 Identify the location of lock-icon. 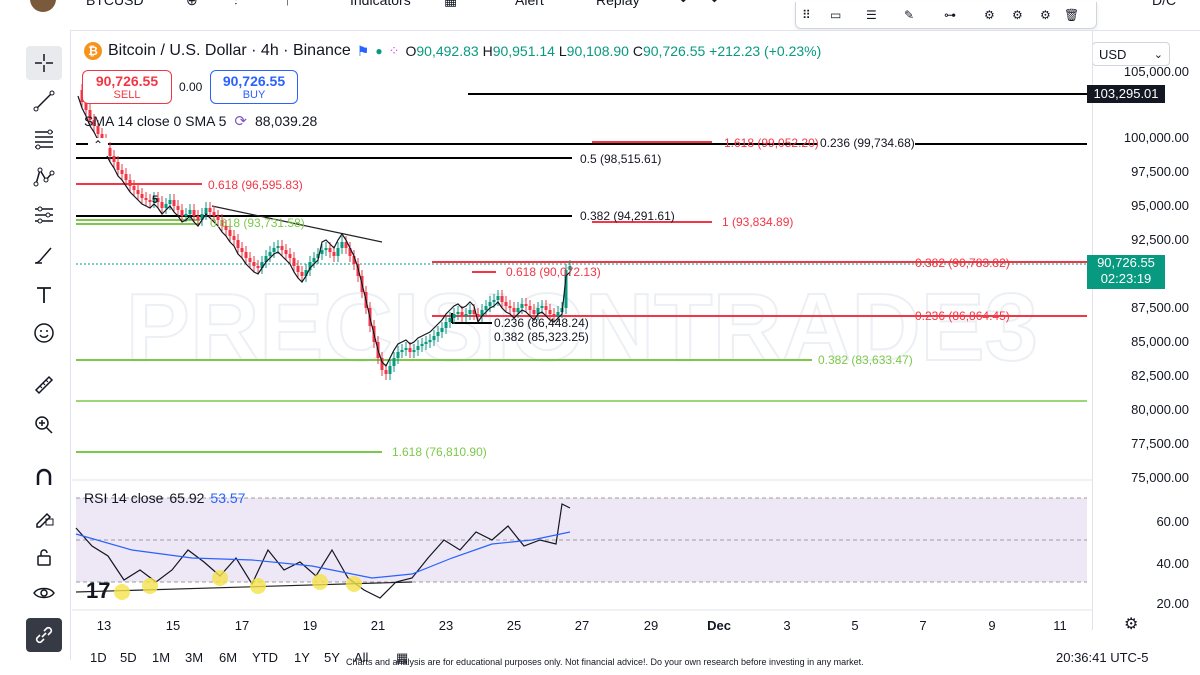
(44, 557).